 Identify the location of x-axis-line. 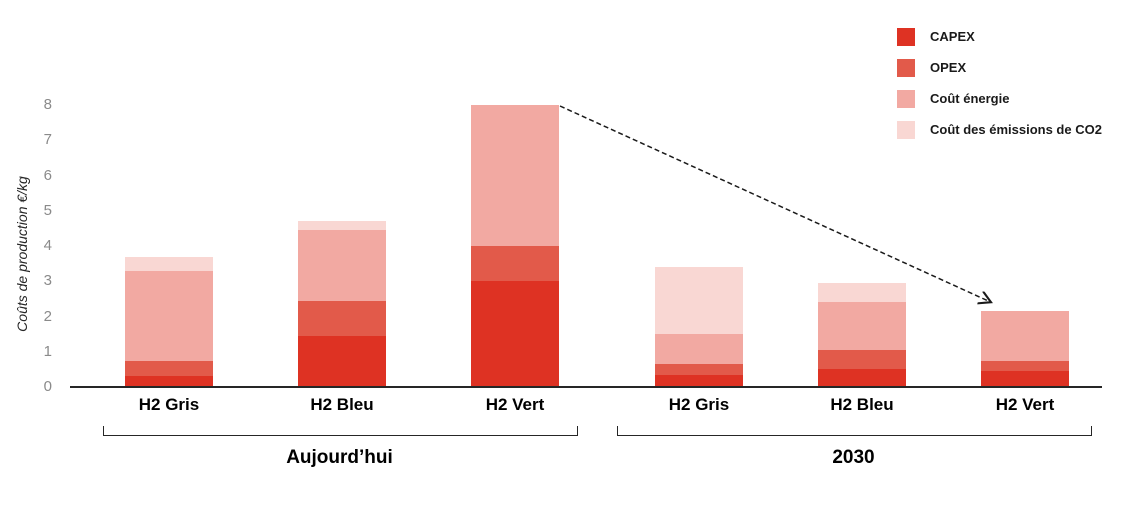
(586, 387).